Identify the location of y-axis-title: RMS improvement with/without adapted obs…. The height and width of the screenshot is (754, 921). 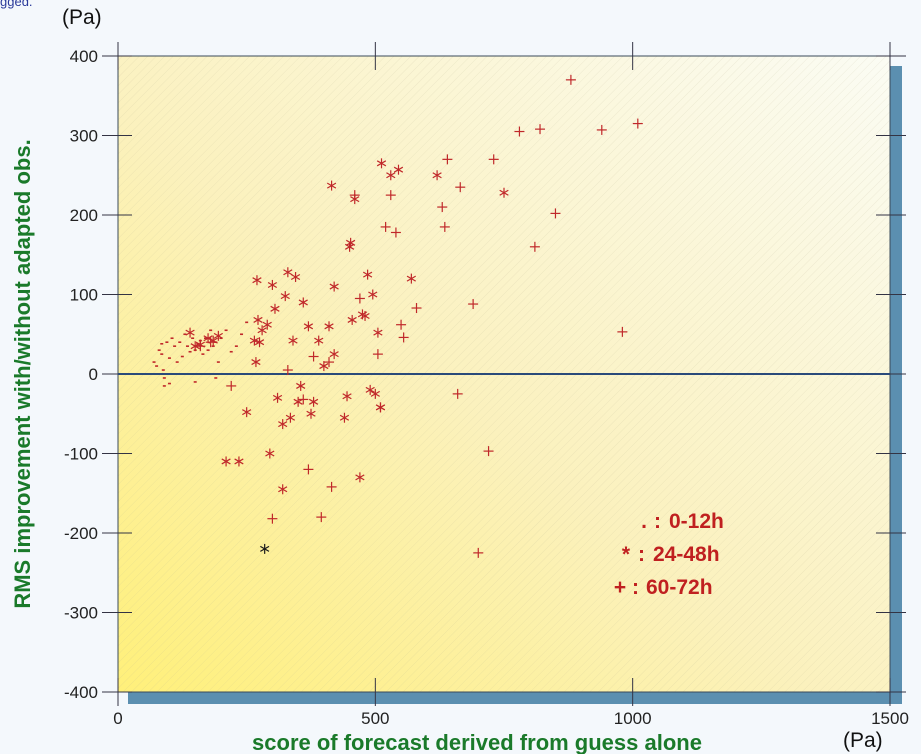
(22, 373).